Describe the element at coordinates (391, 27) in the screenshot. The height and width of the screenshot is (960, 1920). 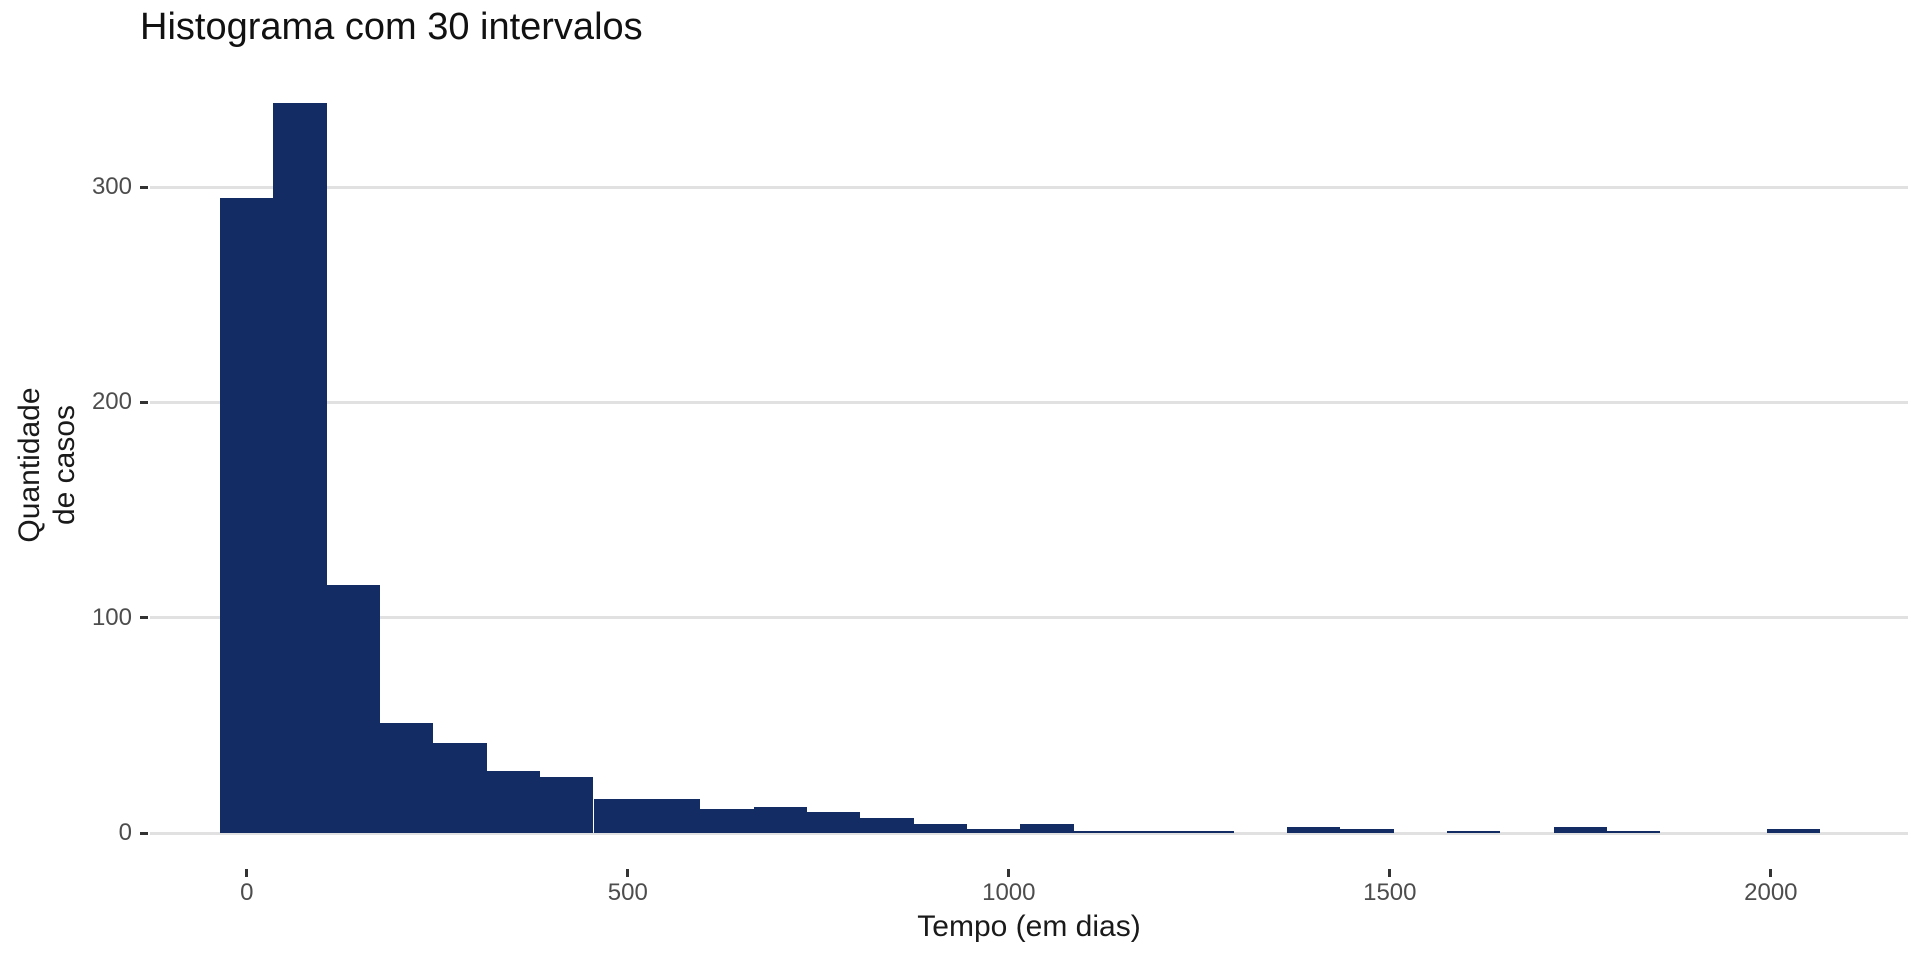
I see `chart-title: Histograma com 30 intervalos` at that location.